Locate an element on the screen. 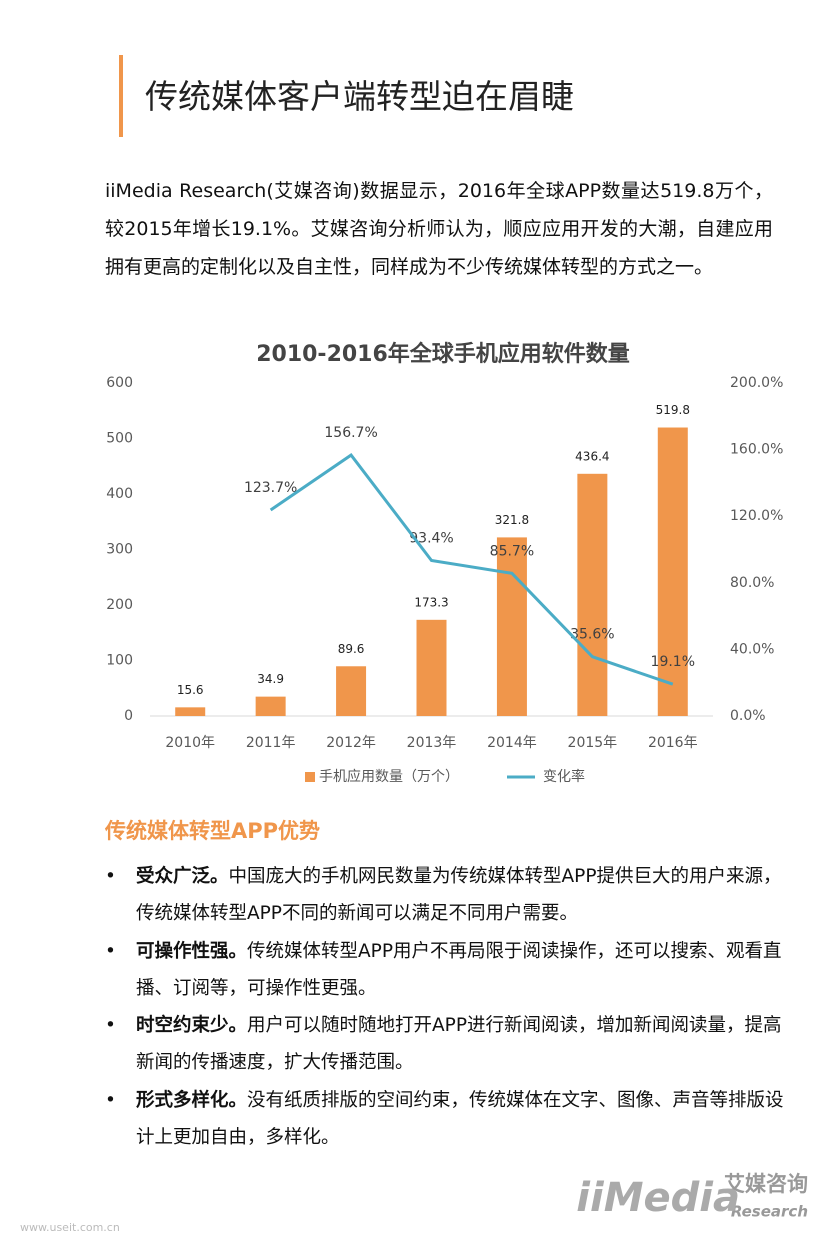 This screenshot has width=832, height=1247. line-label: 35.6% is located at coordinates (592, 635).